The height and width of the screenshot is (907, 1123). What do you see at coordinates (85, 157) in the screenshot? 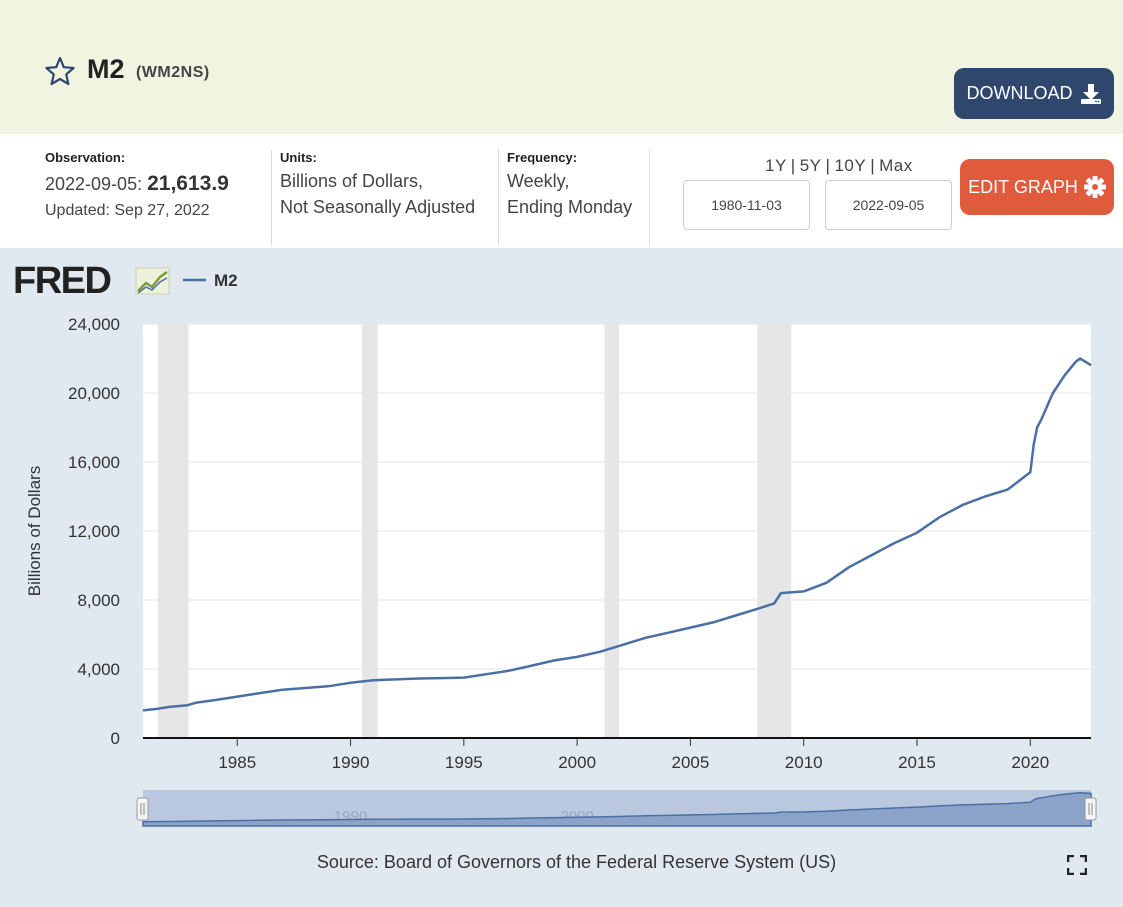
I see `observation-label: Observation:` at bounding box center [85, 157].